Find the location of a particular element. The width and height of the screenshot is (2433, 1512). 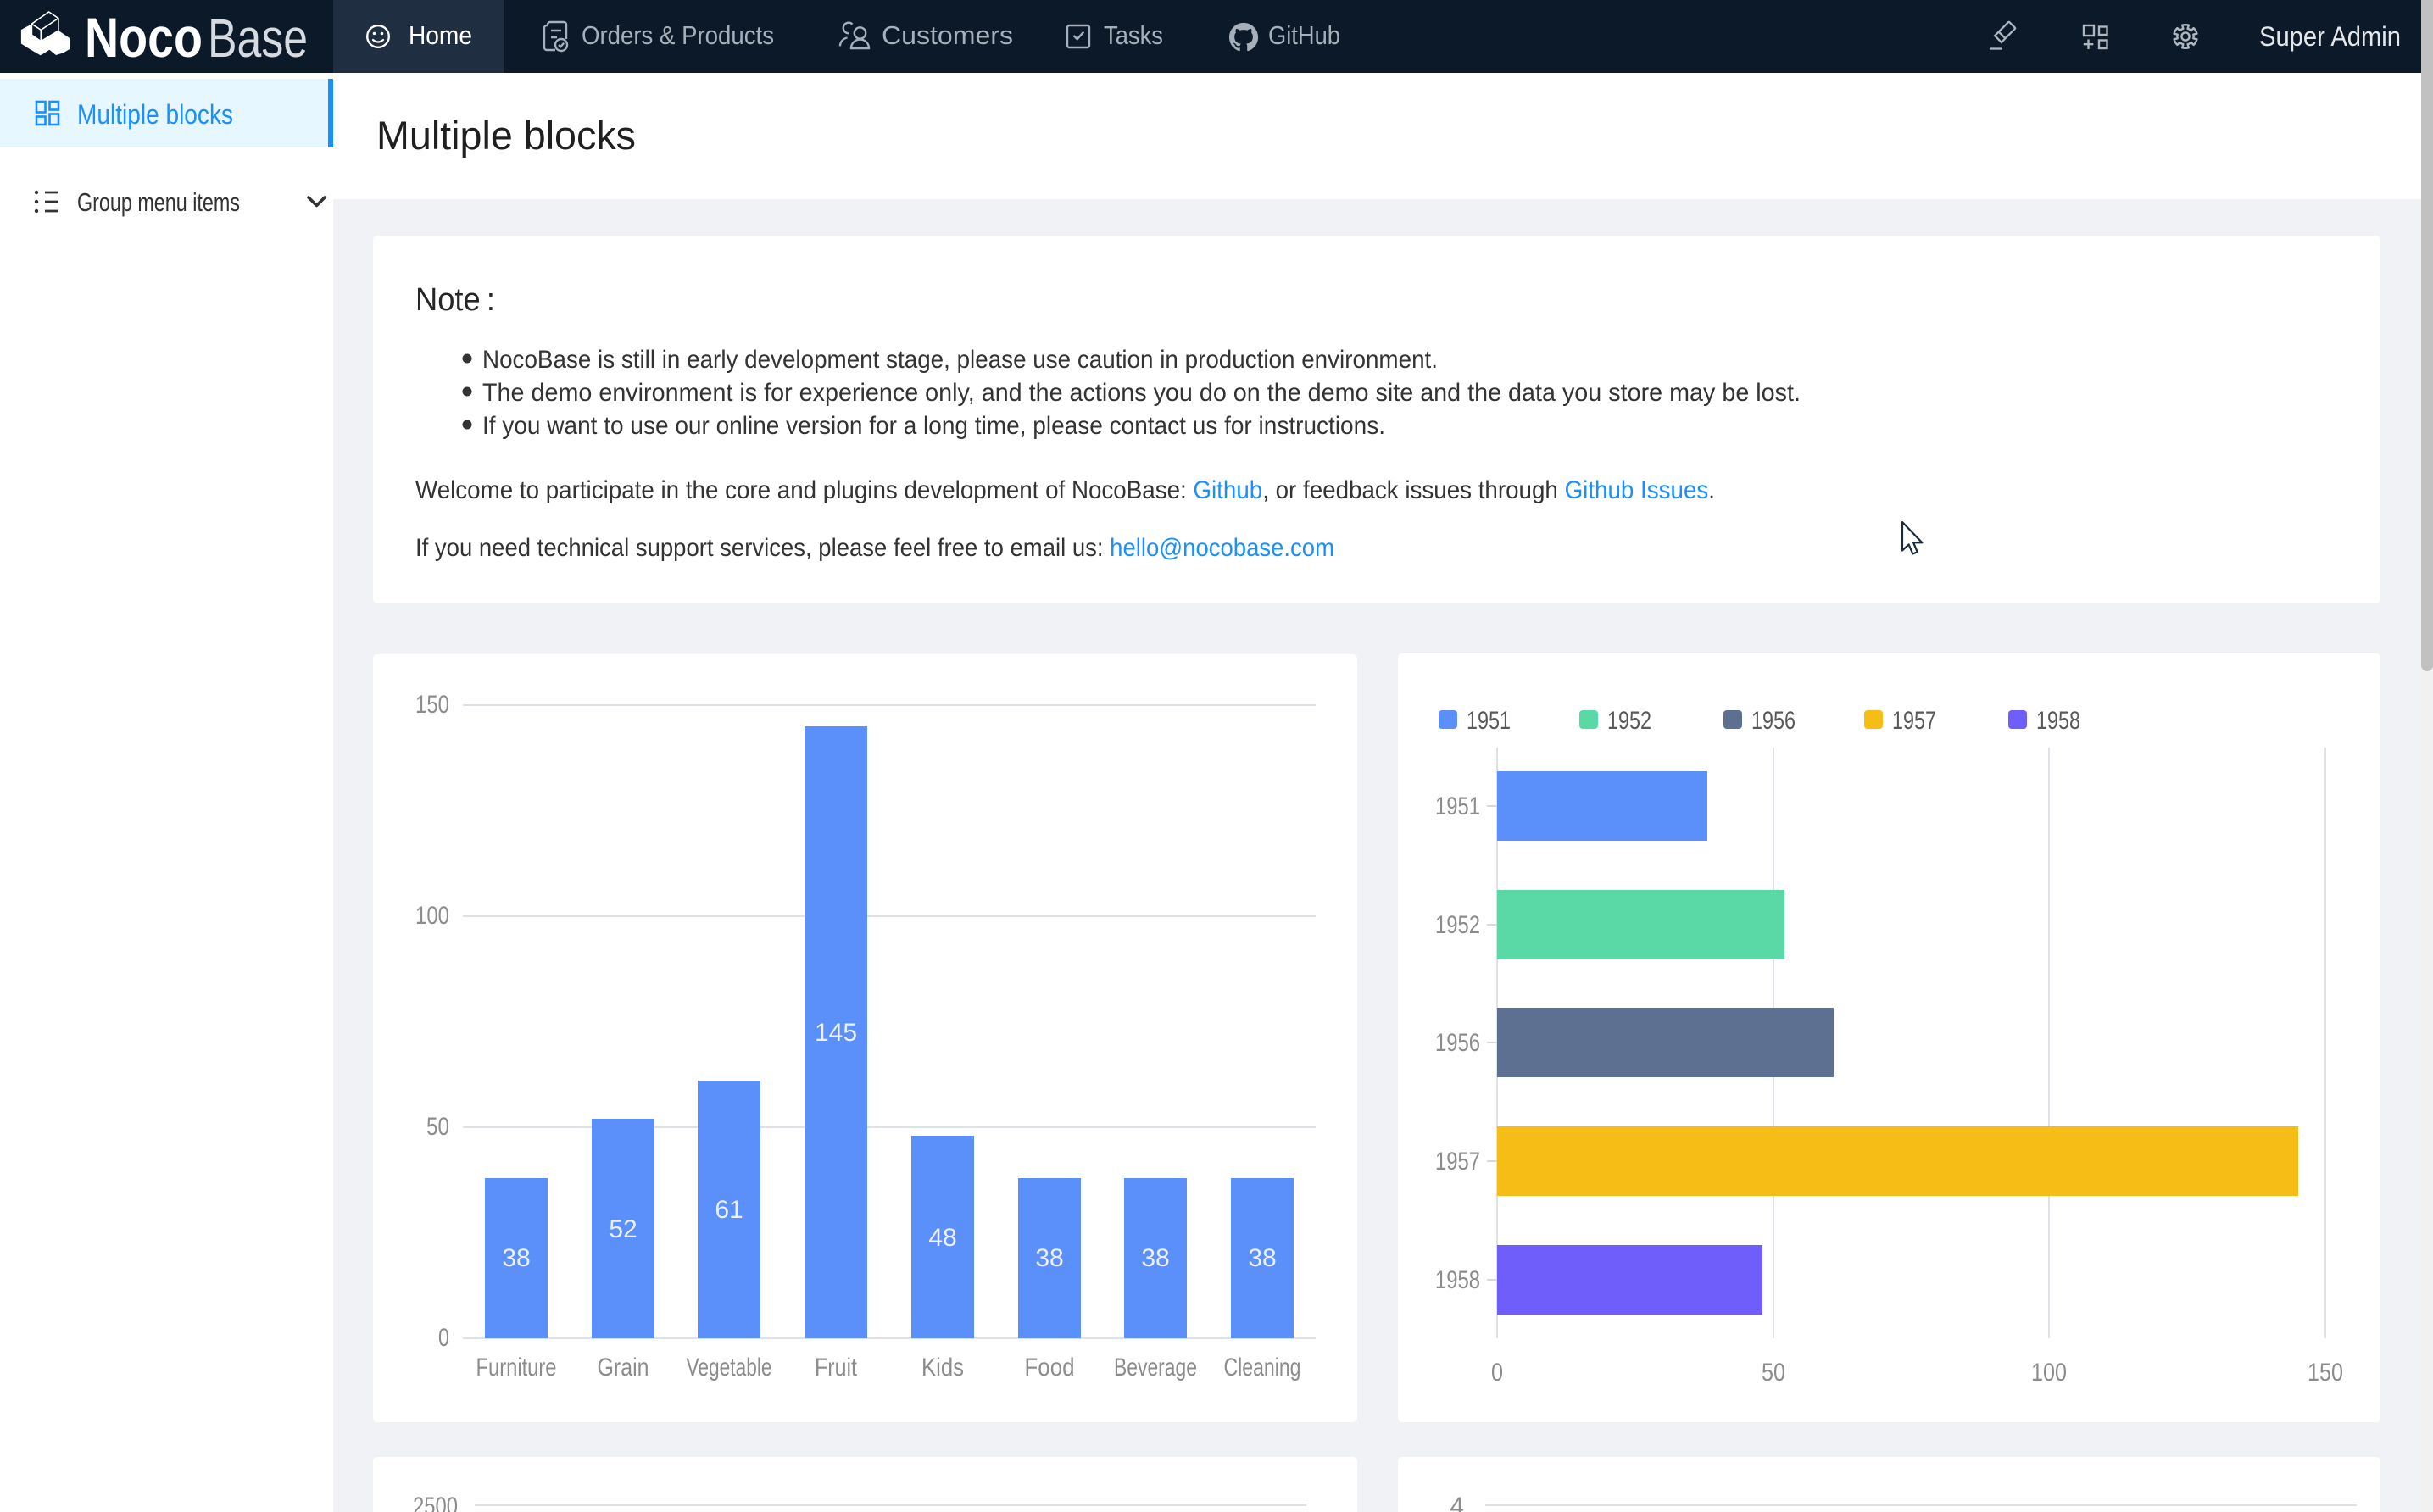

svg-text: Group menu items is located at coordinates (158, 202).